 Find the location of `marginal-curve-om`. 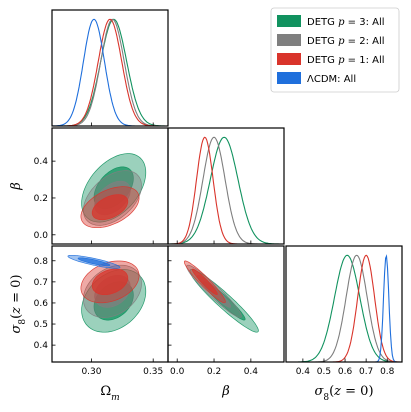

marginal-curve-om is located at coordinates (110, 72).